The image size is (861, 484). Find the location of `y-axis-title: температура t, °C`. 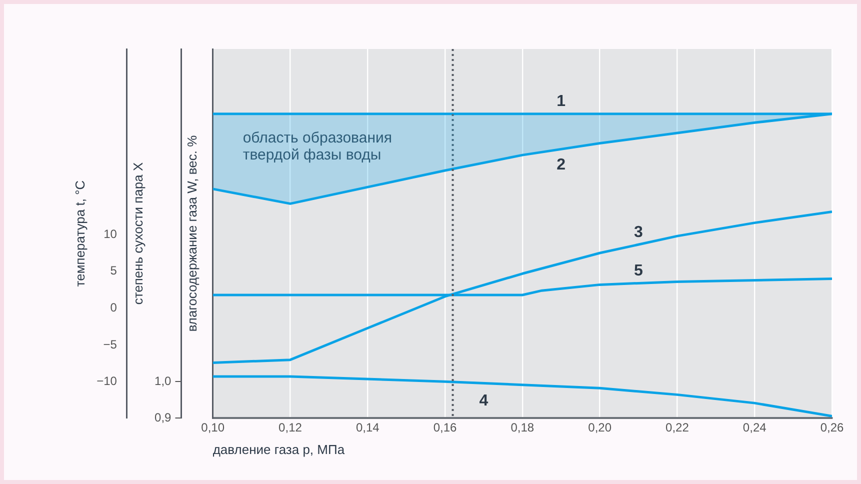

y-axis-title: температура t, °C is located at coordinates (80, 233).